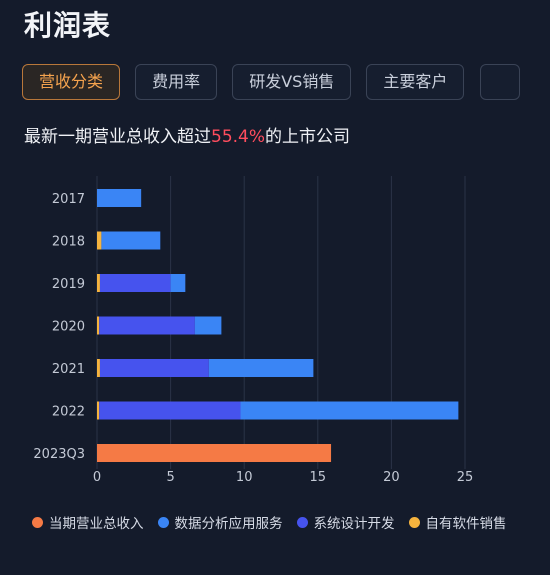 The height and width of the screenshot is (575, 550). What do you see at coordinates (71, 82) in the screenshot?
I see `tab-revenue-category: 营收分类` at bounding box center [71, 82].